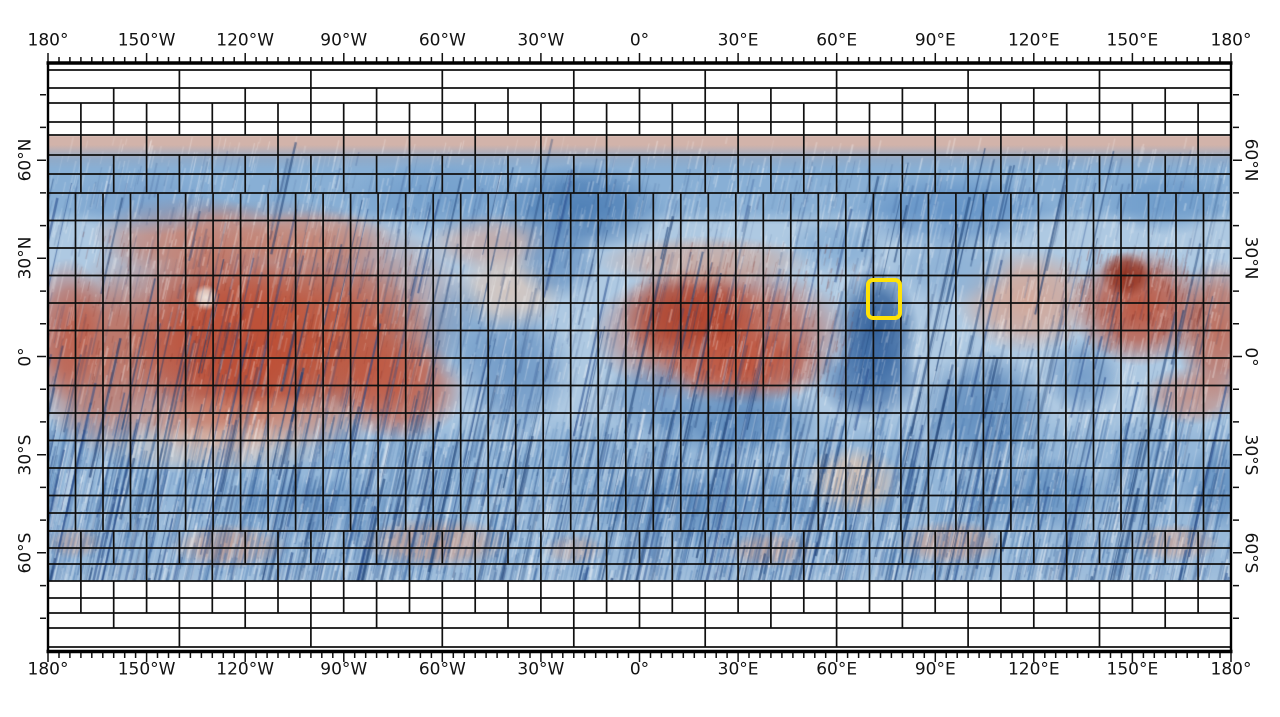 The width and height of the screenshot is (1280, 717). I want to click on bottom-axis-label: 120°W, so click(245, 669).